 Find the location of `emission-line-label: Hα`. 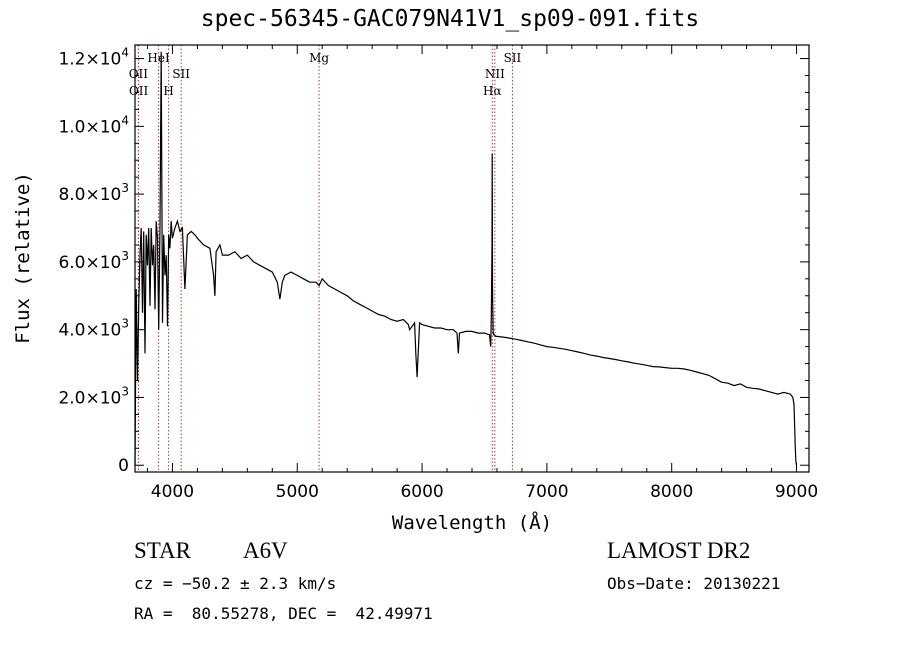

emission-line-label: Hα is located at coordinates (492, 91).